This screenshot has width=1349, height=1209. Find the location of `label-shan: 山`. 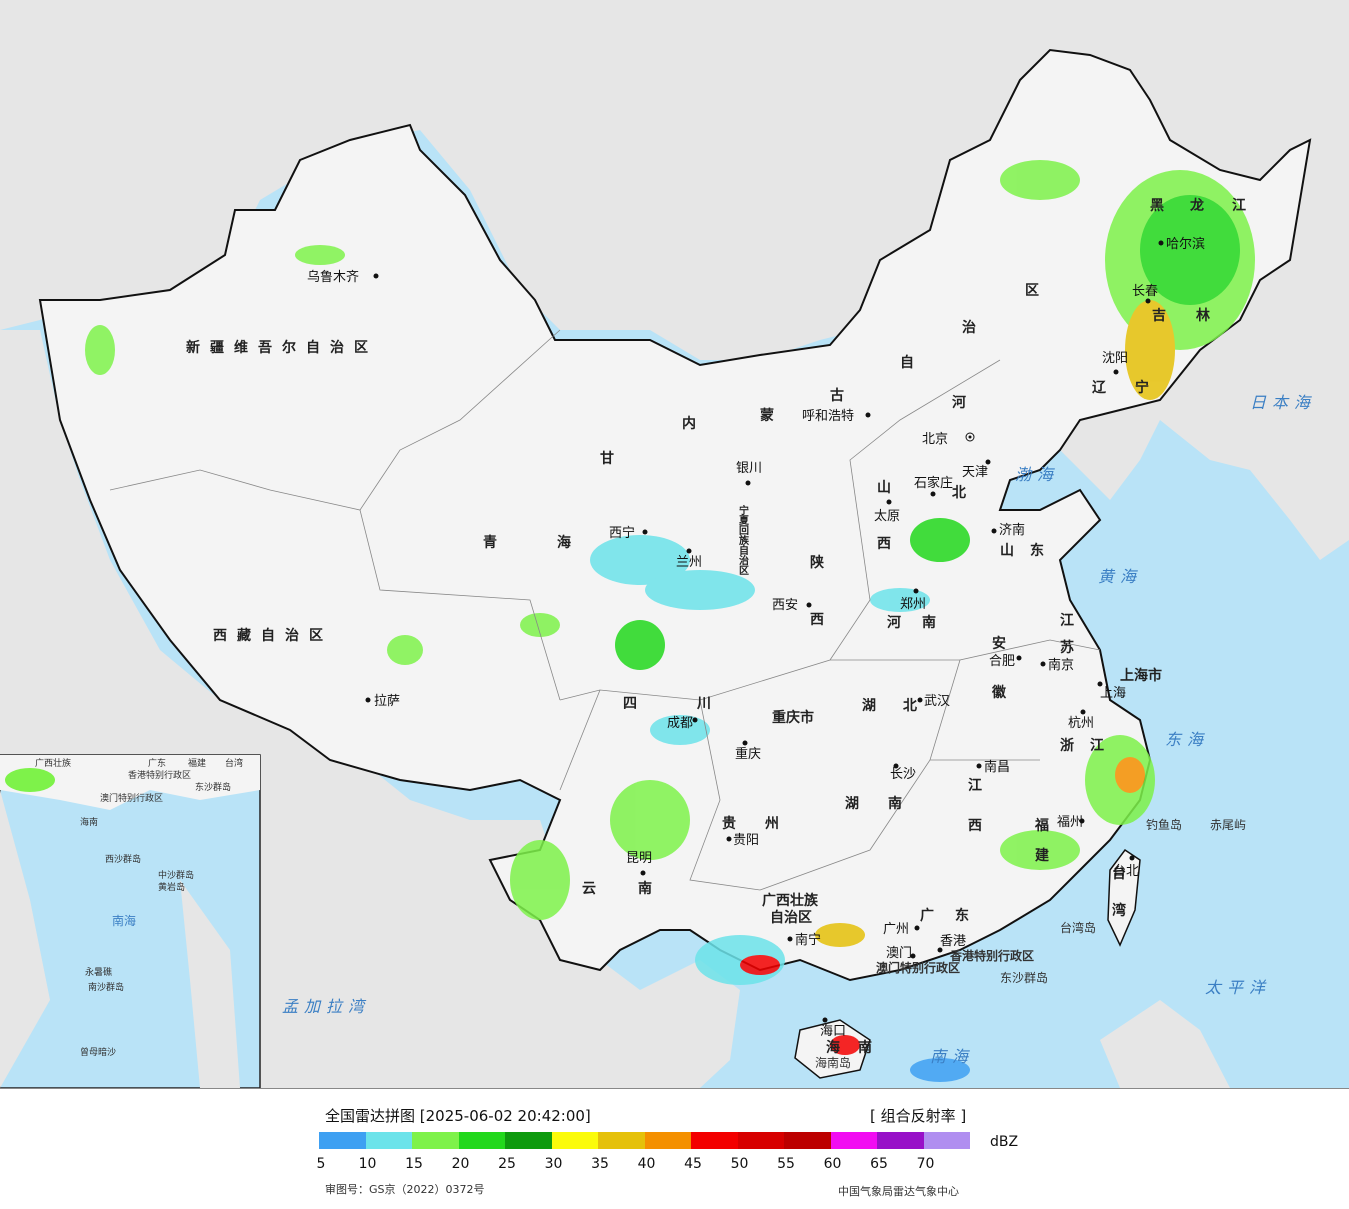

label-shan: 山 is located at coordinates (889, 488).